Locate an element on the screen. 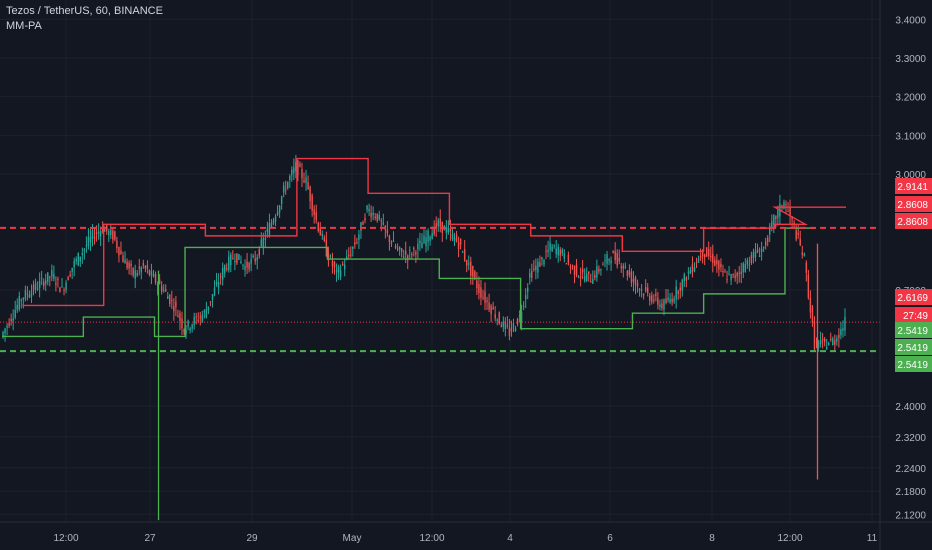 Image resolution: width=932 pixels, height=550 pixels. symbol-title: Tezos / TetherUS, 60, BINANCE is located at coordinates (84, 11).